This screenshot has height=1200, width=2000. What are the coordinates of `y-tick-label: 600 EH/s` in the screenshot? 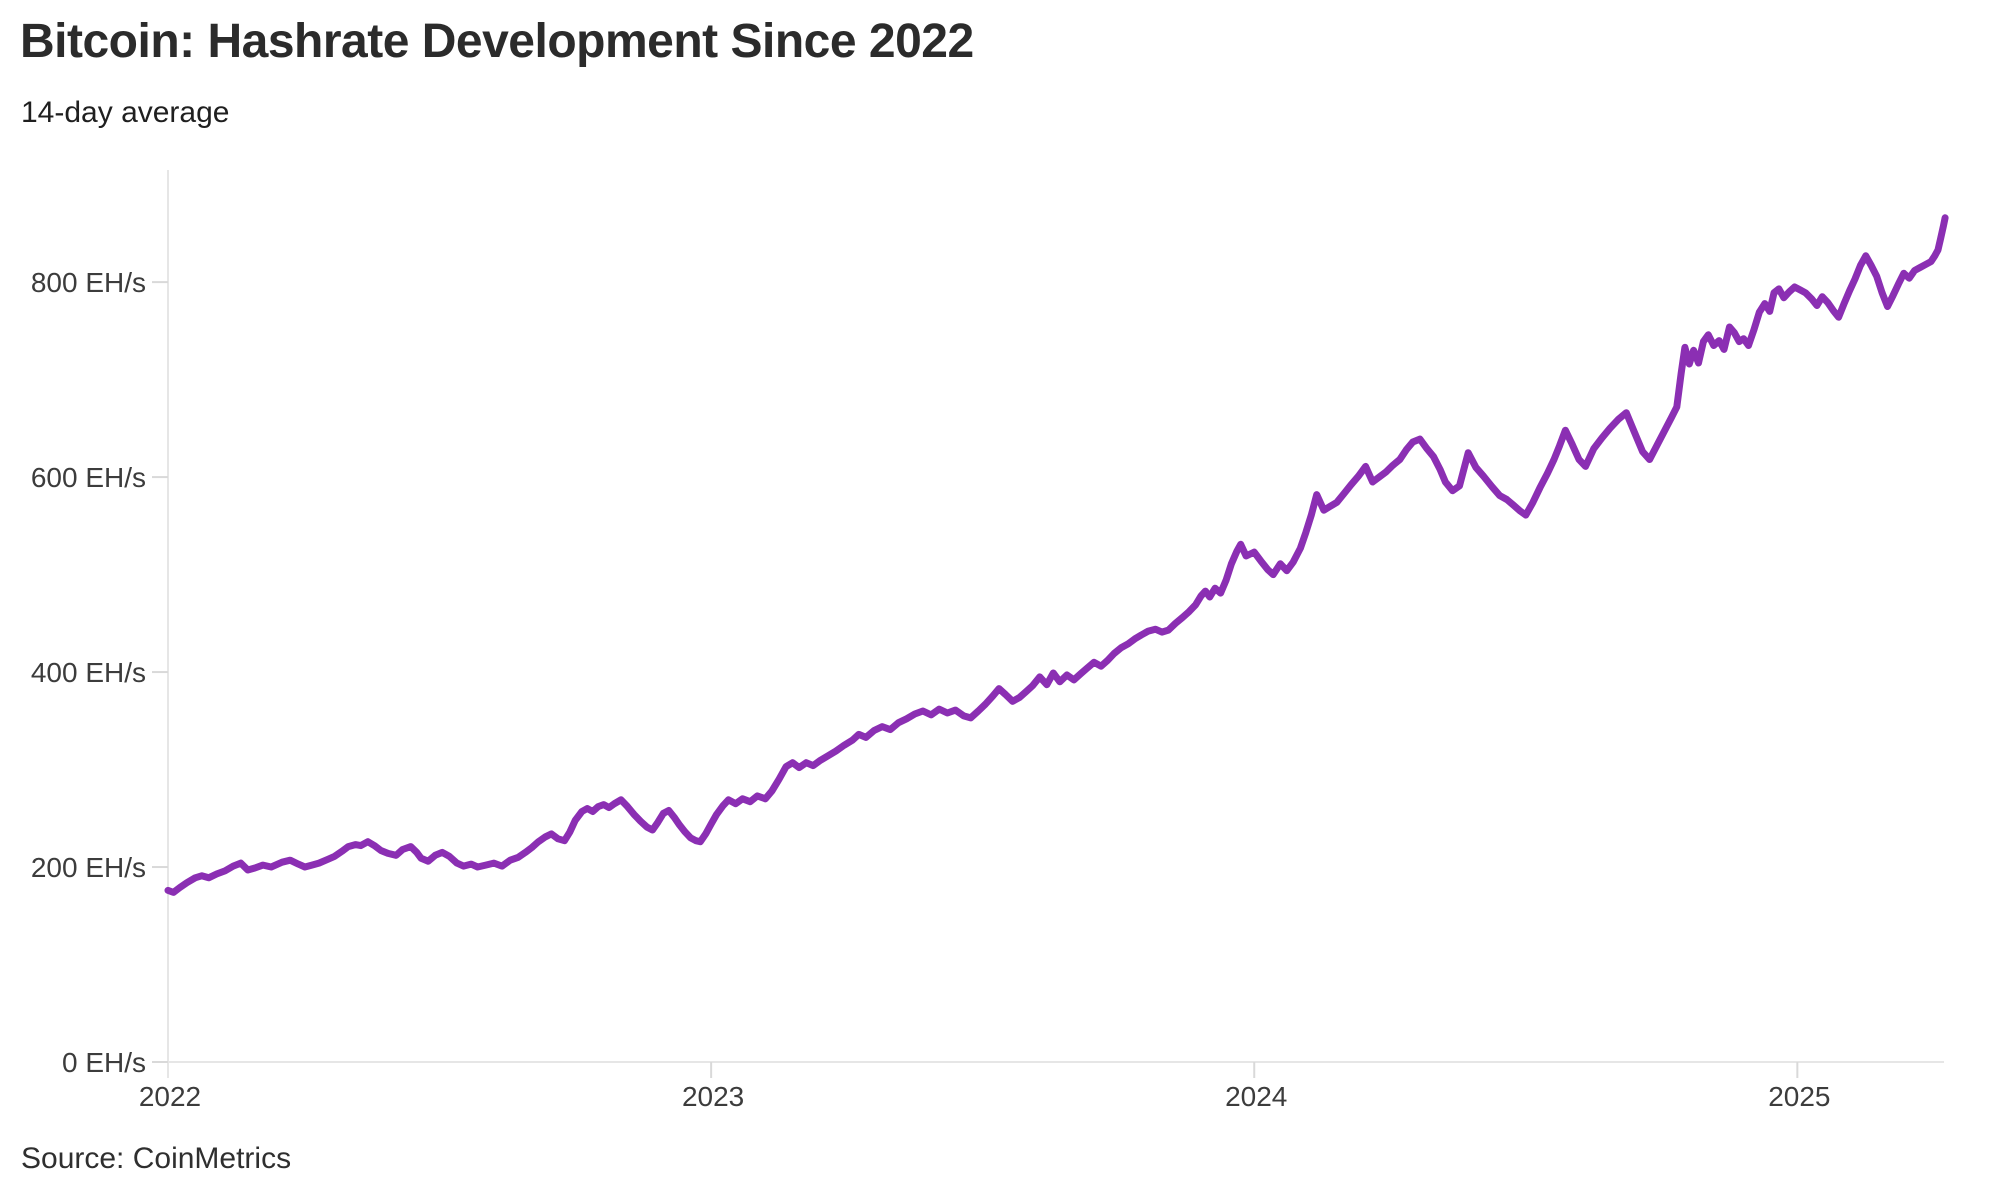 It's located at (88, 477).